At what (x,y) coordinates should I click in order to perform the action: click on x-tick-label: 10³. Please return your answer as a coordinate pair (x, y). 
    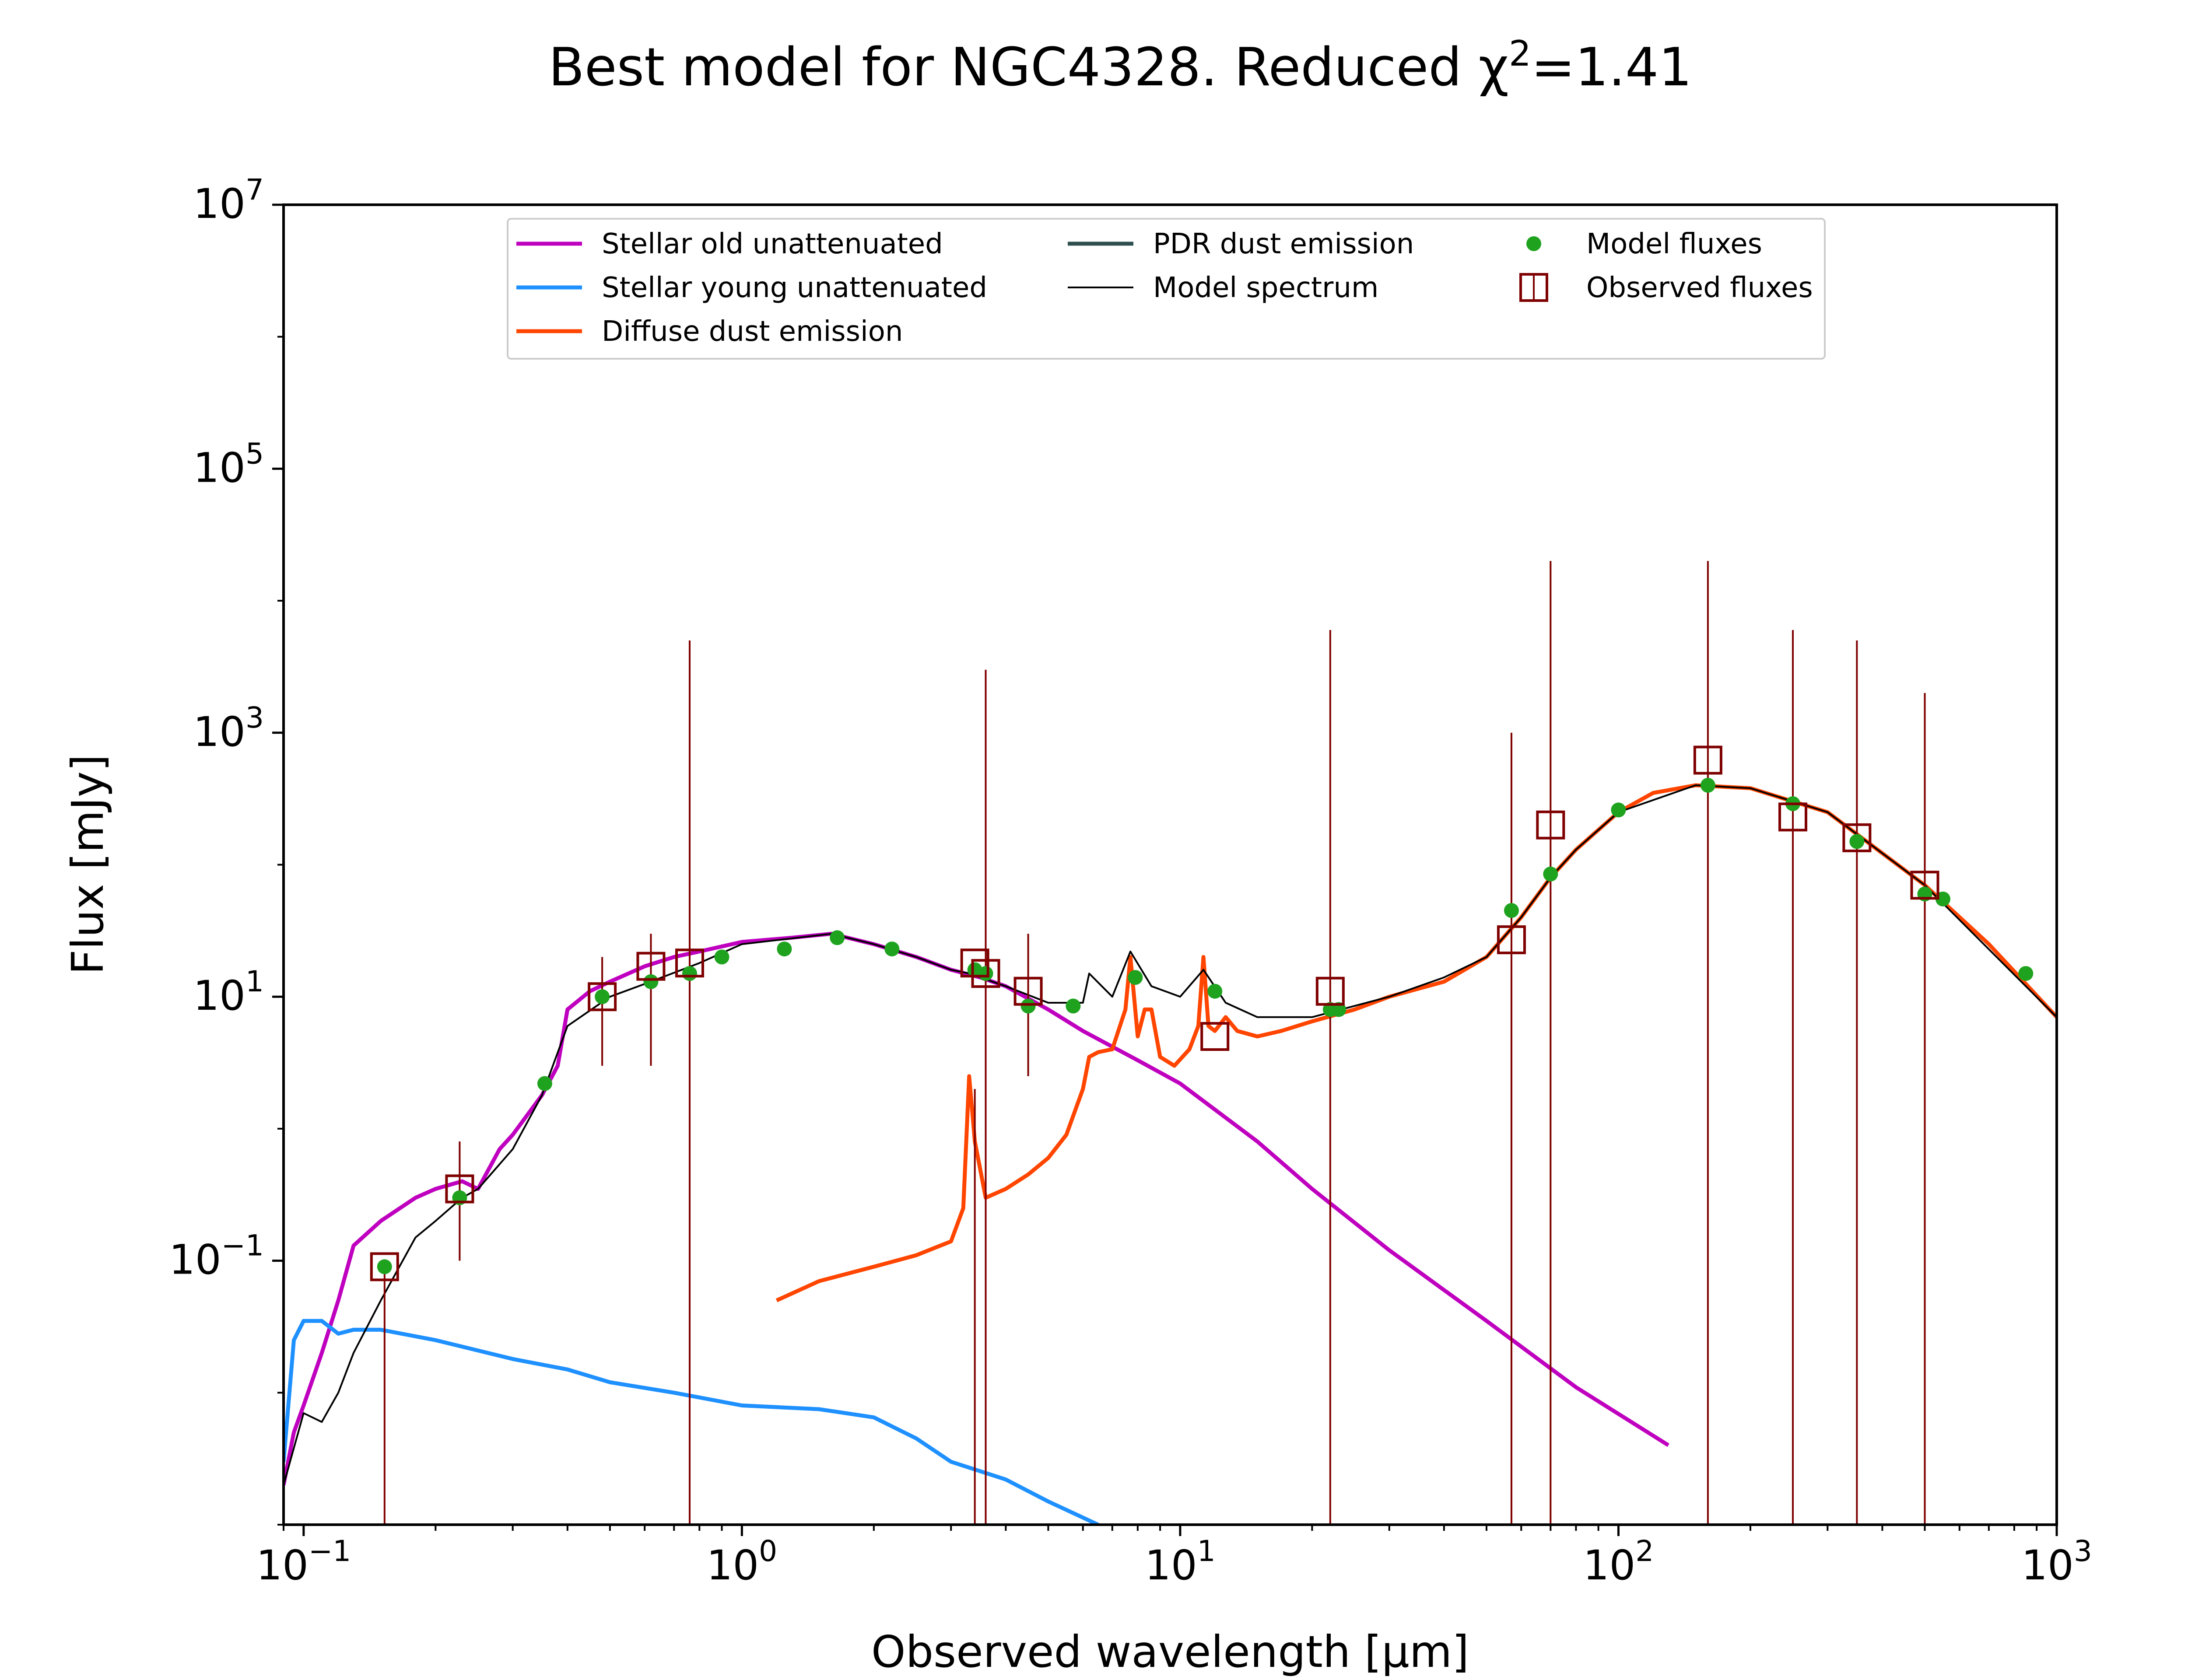
    Looking at the image, I should click on (2056, 1561).